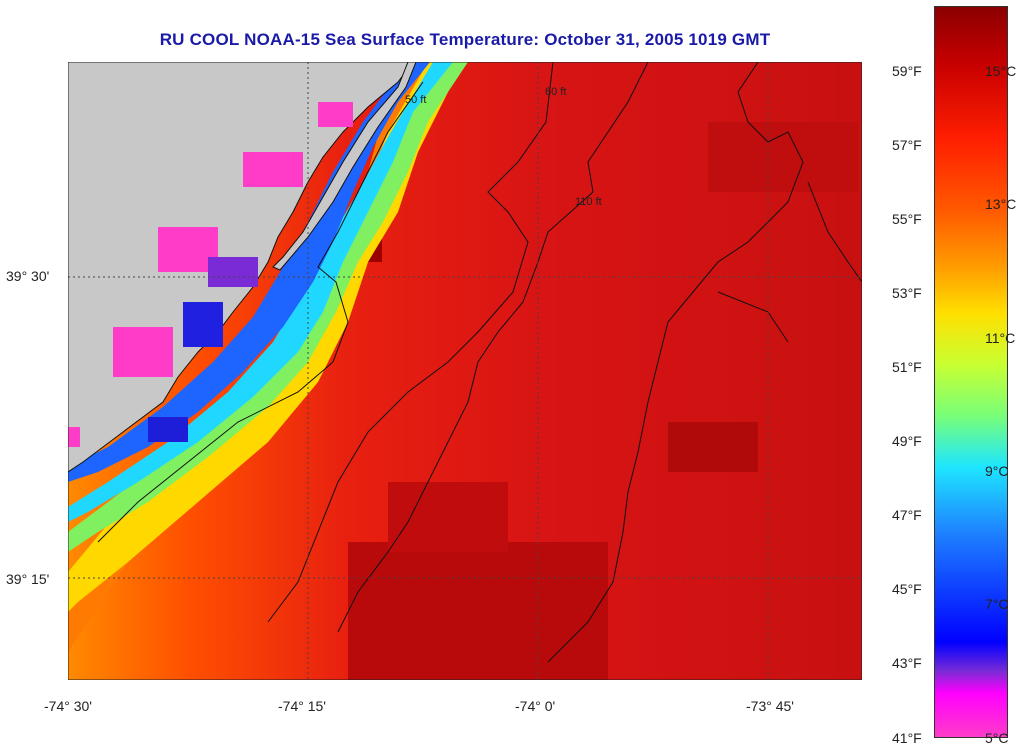 This screenshot has width=1024, height=754. I want to click on contour-label-50ft: 50 ft, so click(416, 100).